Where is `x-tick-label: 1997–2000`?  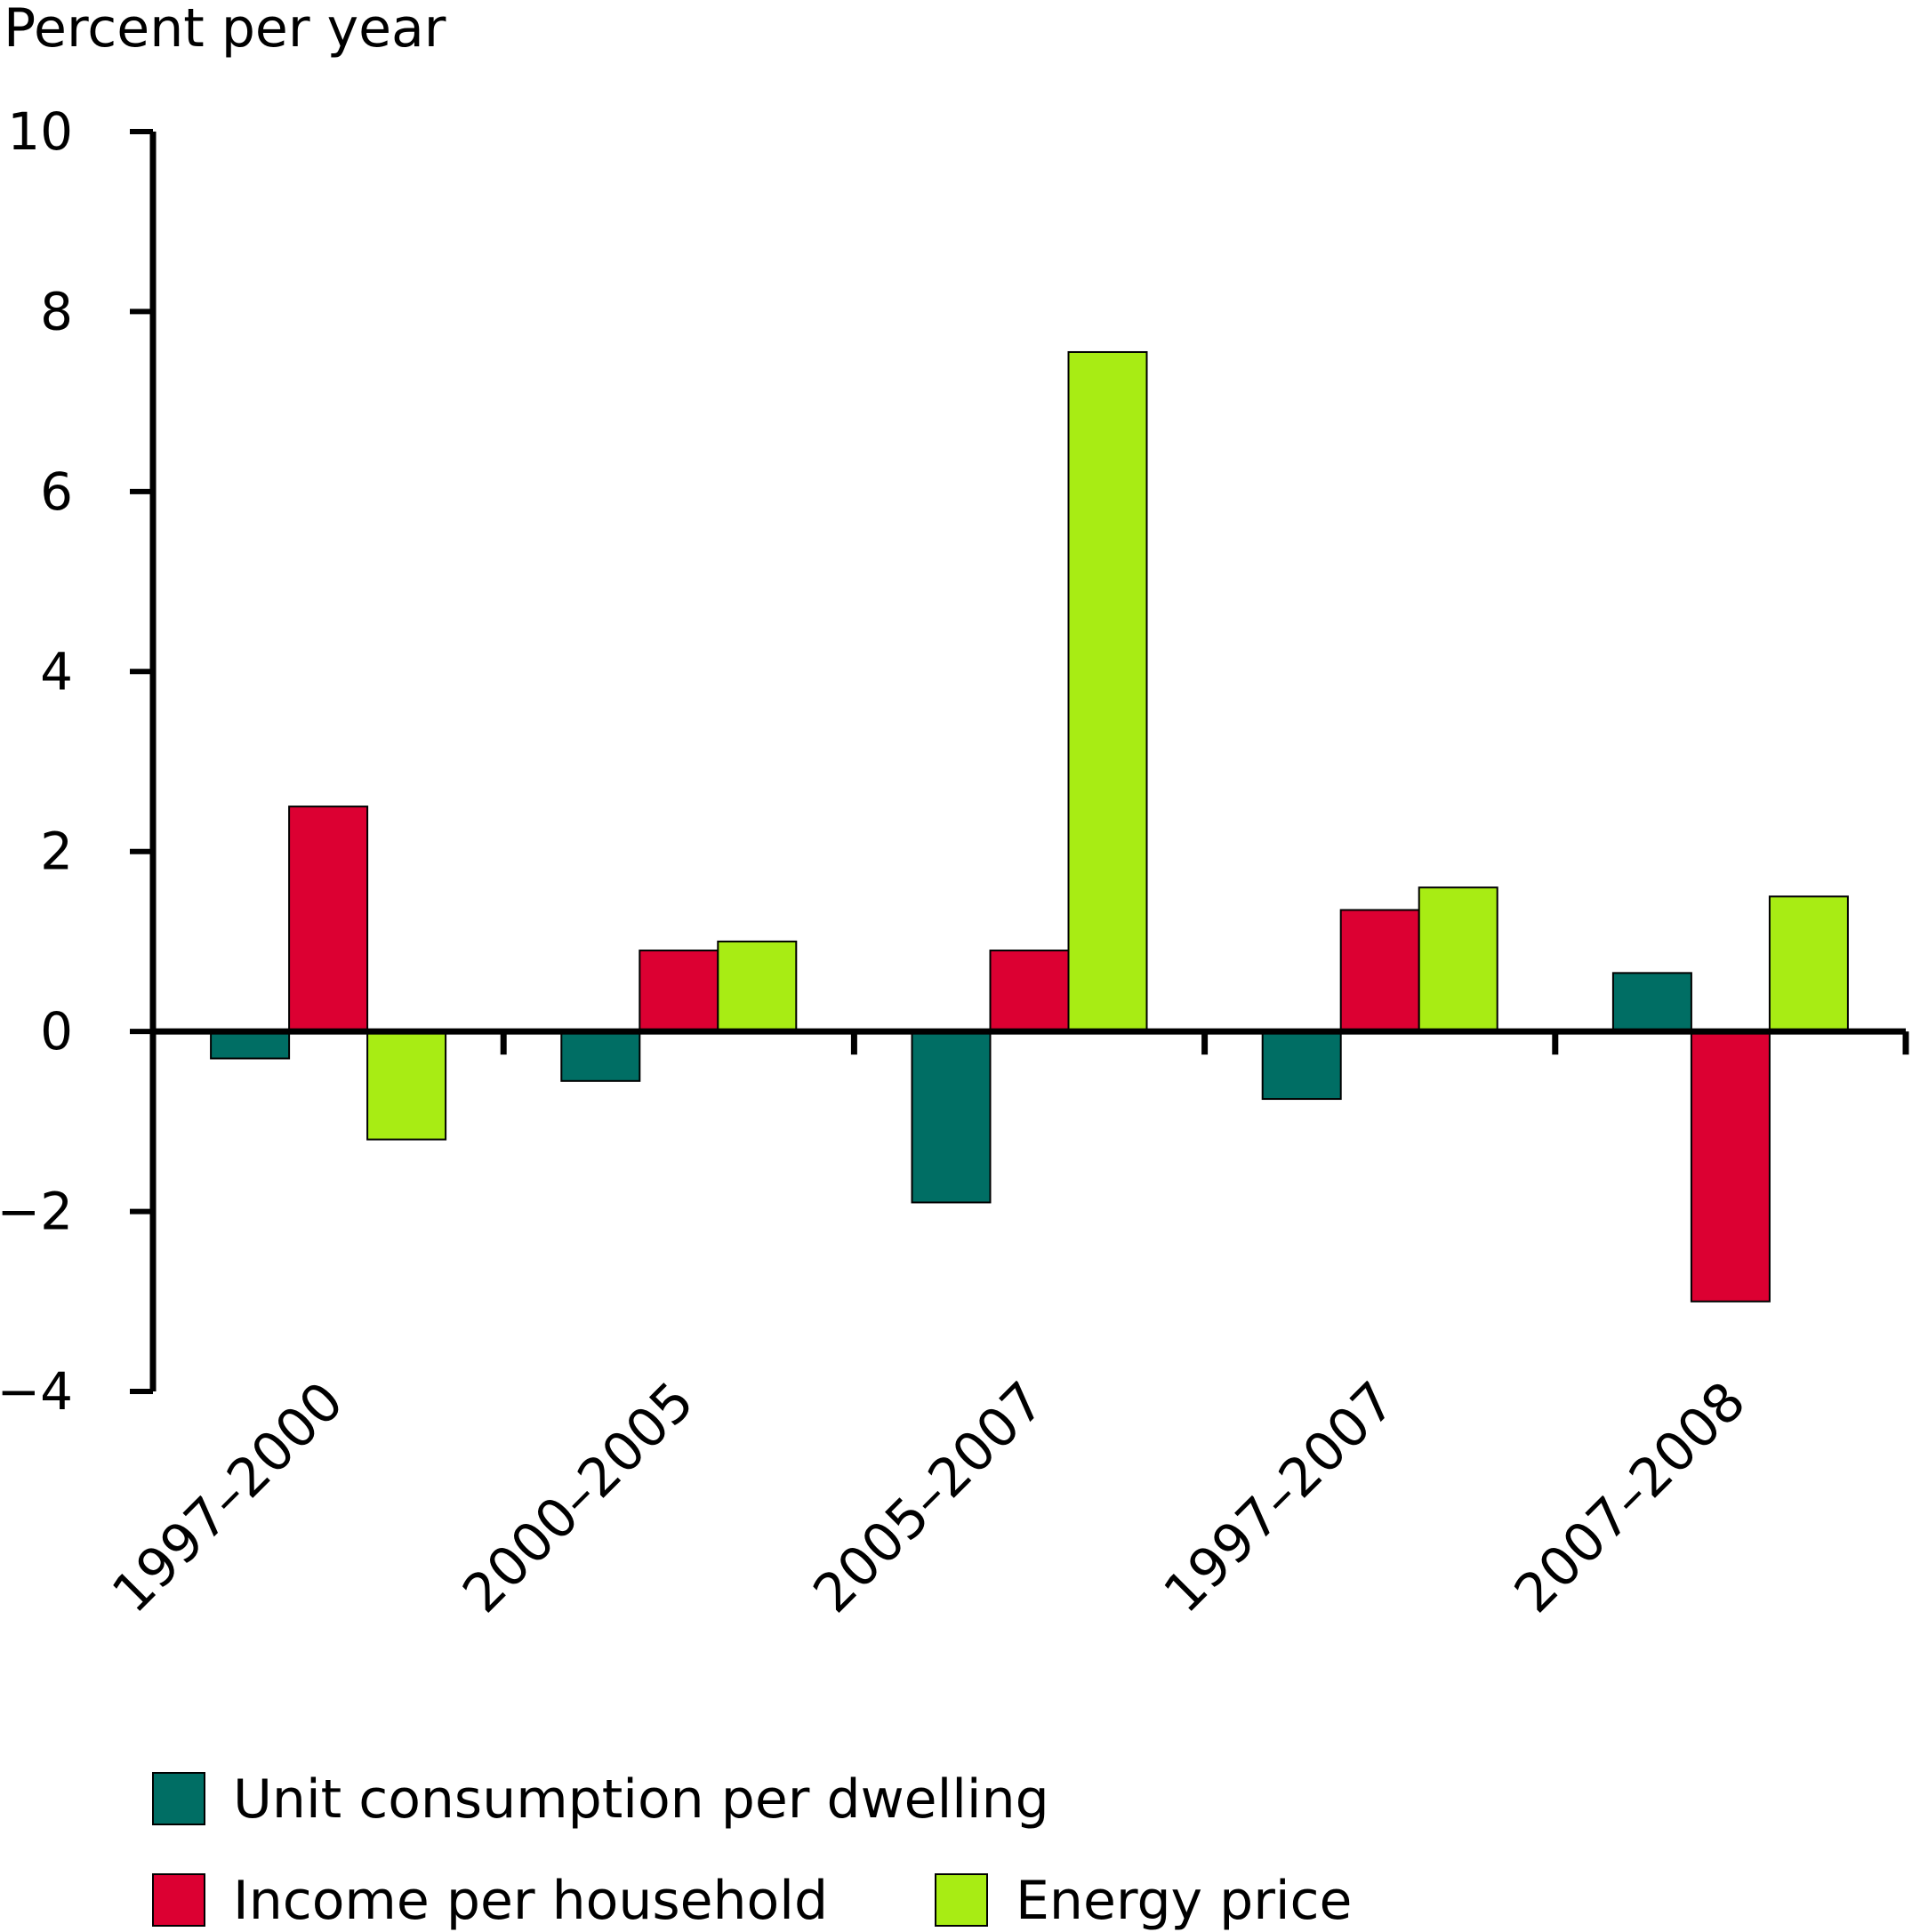 x-tick-label: 1997–2000 is located at coordinates (228, 1498).